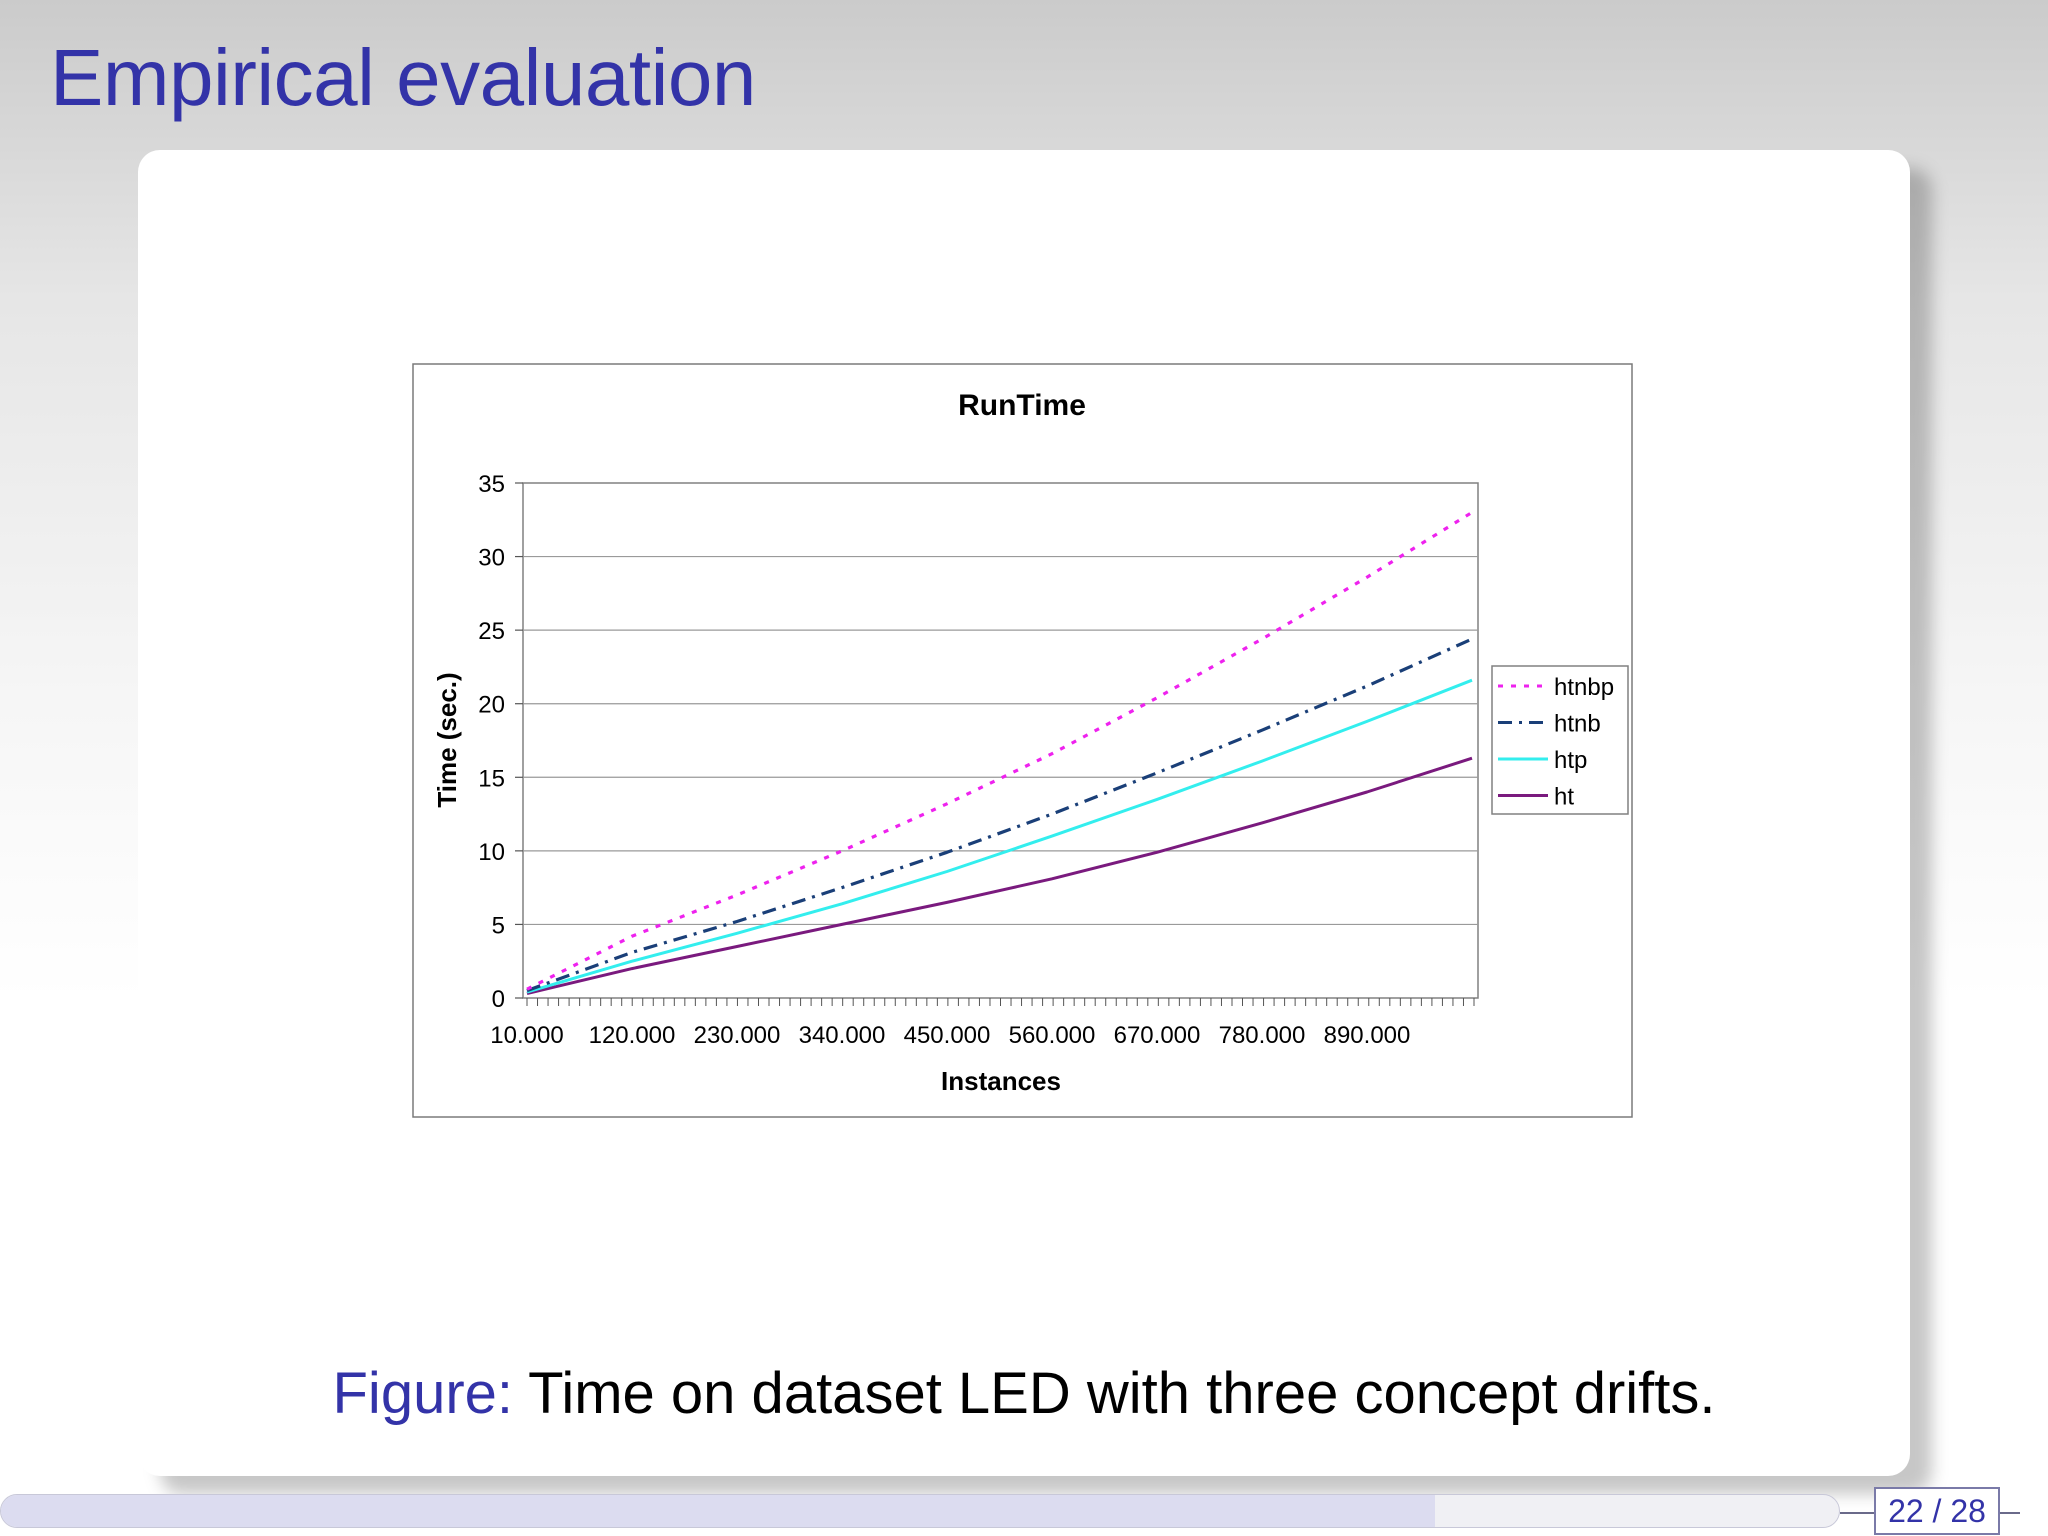 The image size is (2048, 1536). I want to click on legend-label-htnbp: htnbp, so click(1584, 687).